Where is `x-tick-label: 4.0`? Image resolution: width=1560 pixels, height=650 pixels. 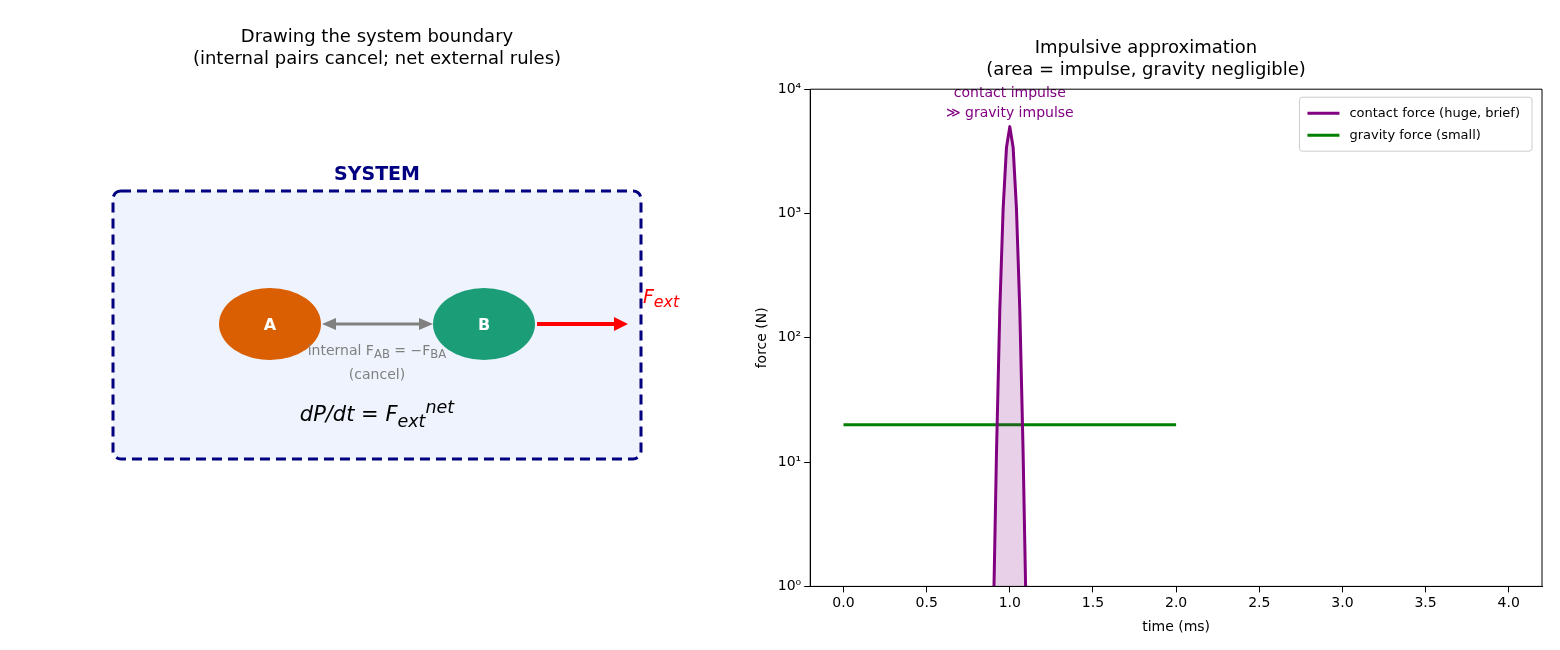
x-tick-label: 4.0 is located at coordinates (1508, 602).